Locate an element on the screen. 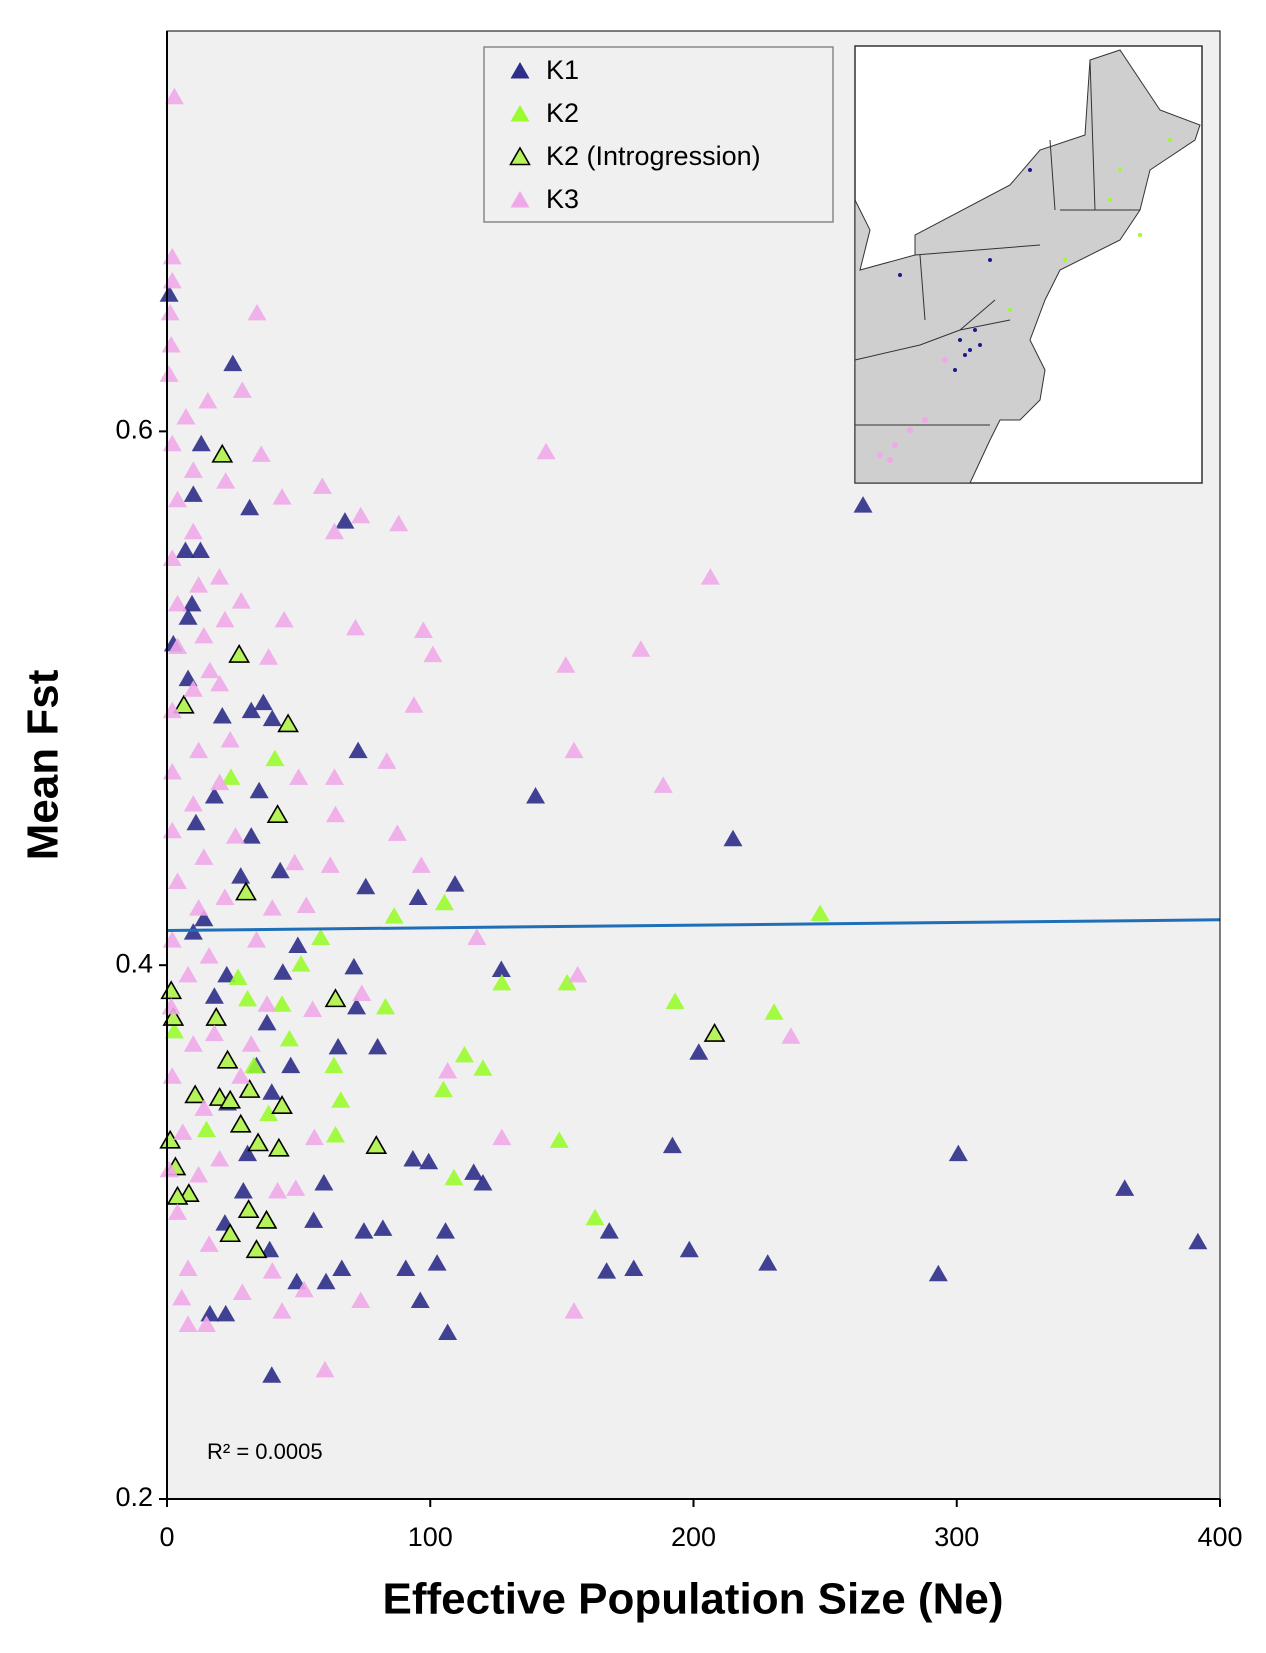 This screenshot has width=1266, height=1653. annotation: R² = 0.0005 is located at coordinates (265, 1451).